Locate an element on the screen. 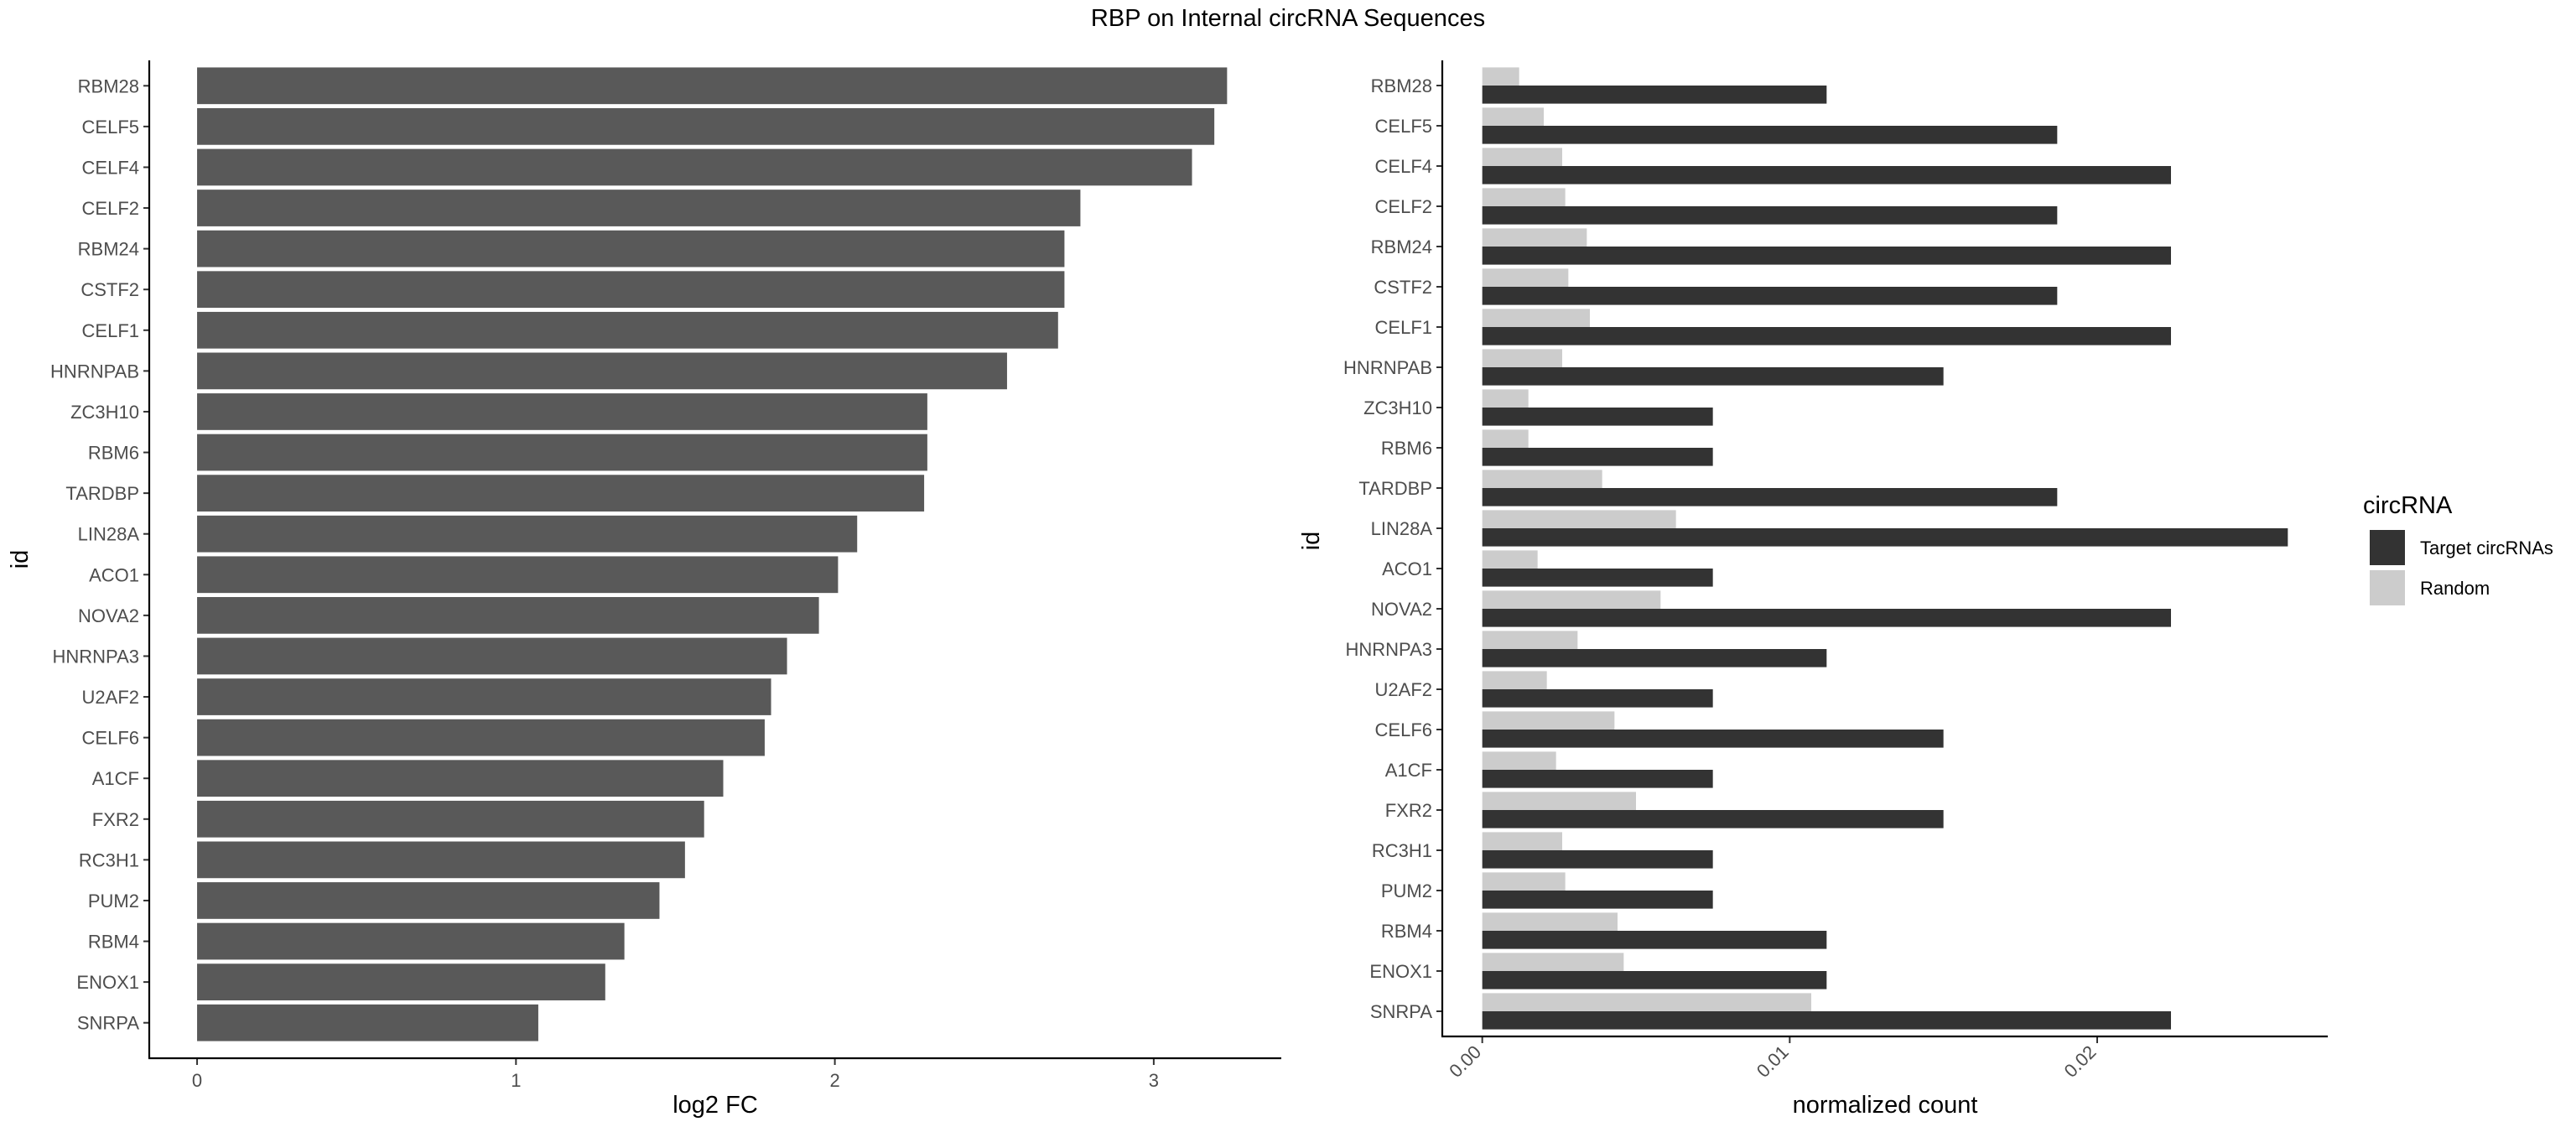 The image size is (2576, 1127). left-bar-celf2 is located at coordinates (639, 208).